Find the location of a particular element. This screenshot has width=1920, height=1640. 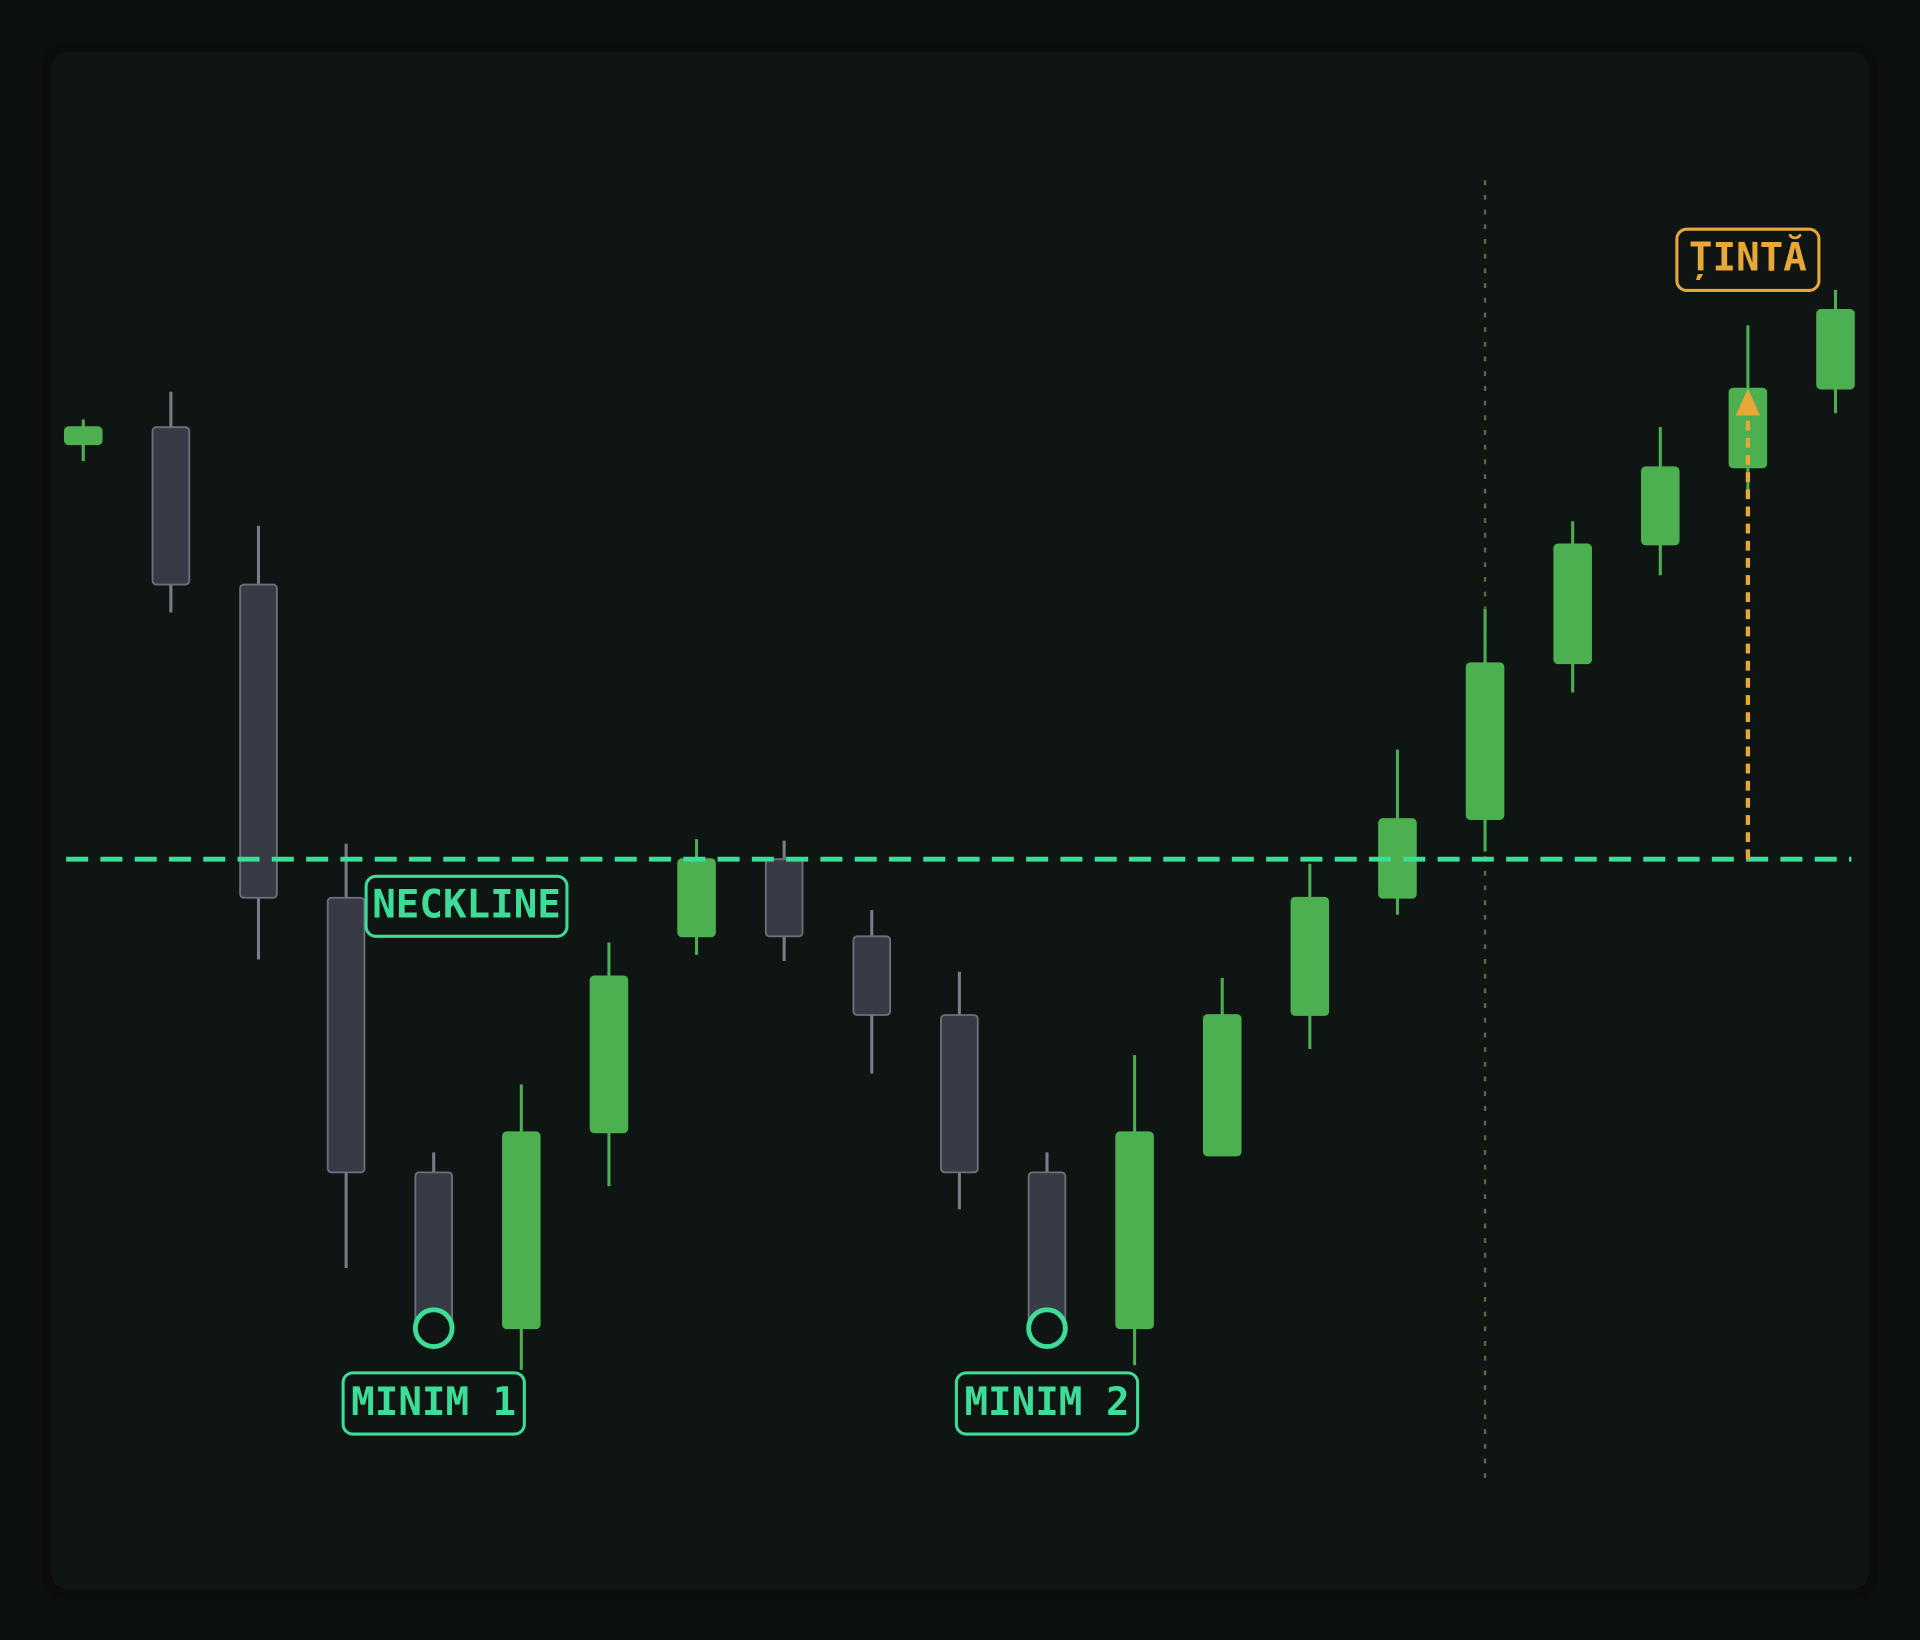

minimum-label: MINIM 1 is located at coordinates (433, 1402).